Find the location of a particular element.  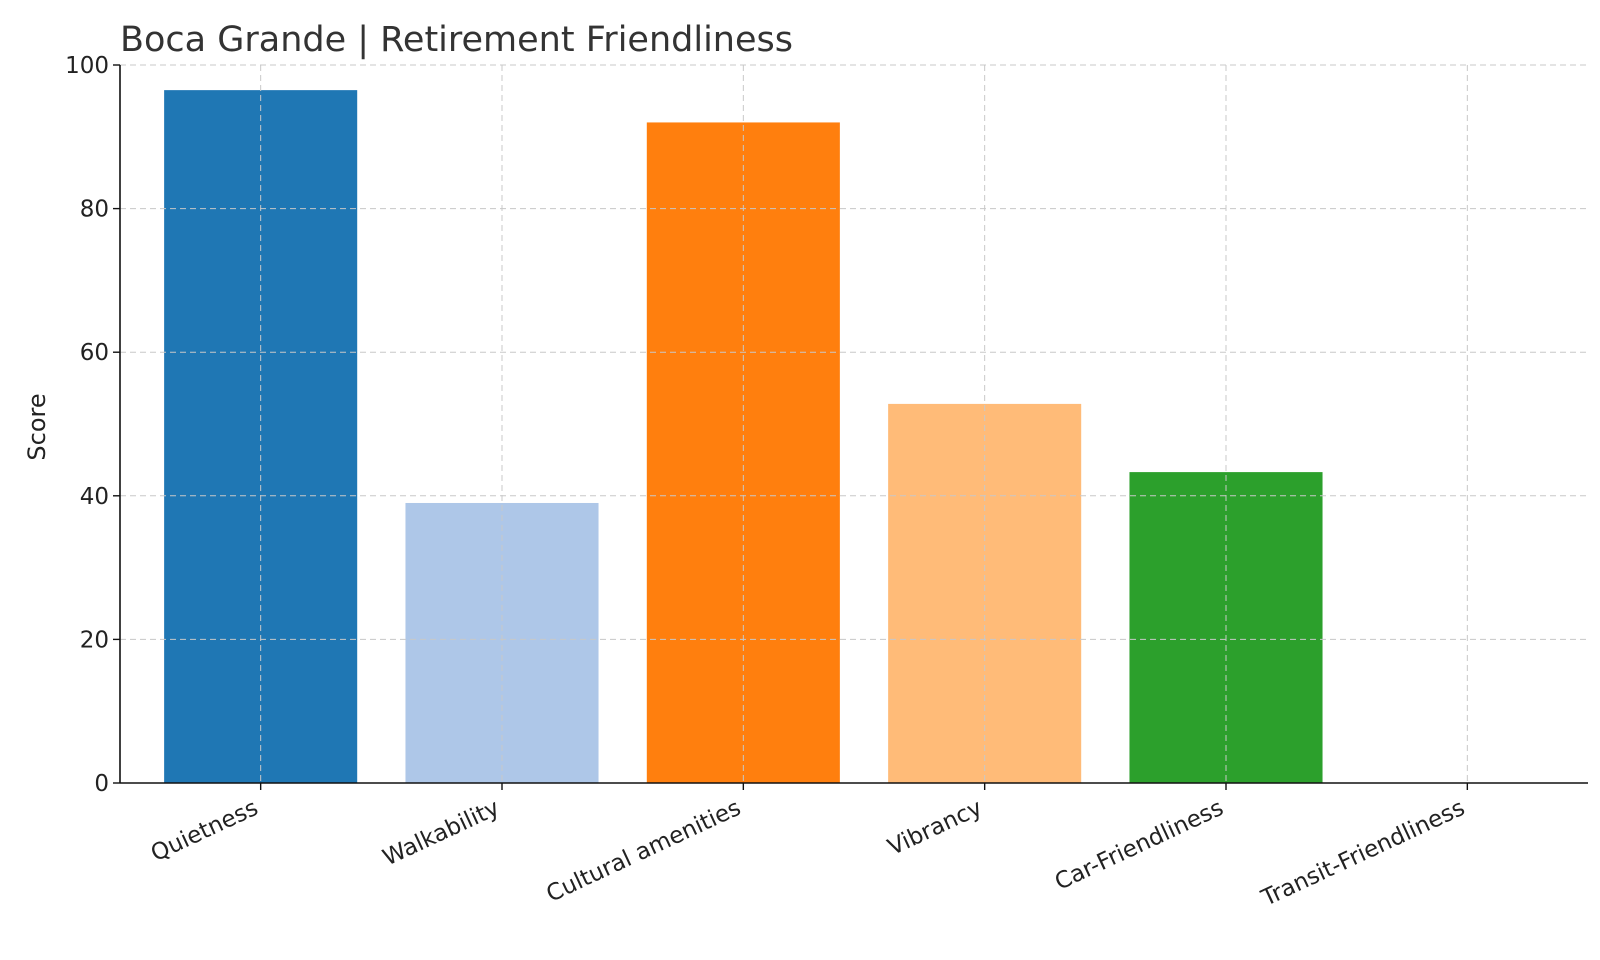

y-tick-label: 0 is located at coordinates (101, 784).